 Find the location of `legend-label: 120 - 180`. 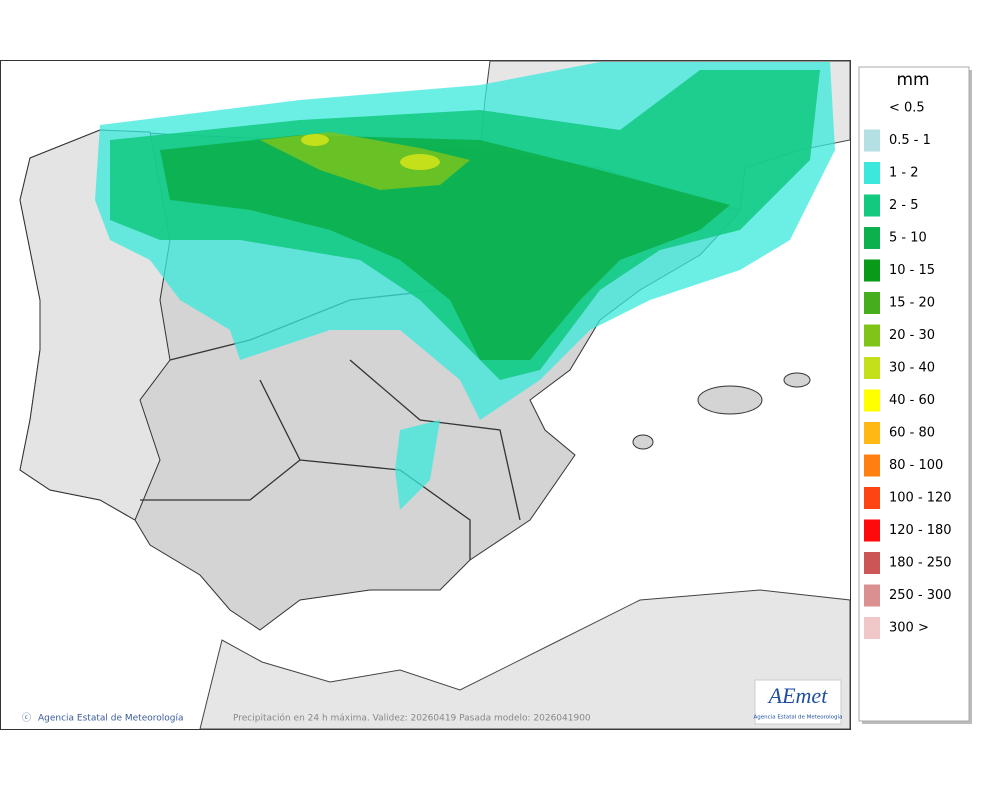

legend-label: 120 - 180 is located at coordinates (920, 530).